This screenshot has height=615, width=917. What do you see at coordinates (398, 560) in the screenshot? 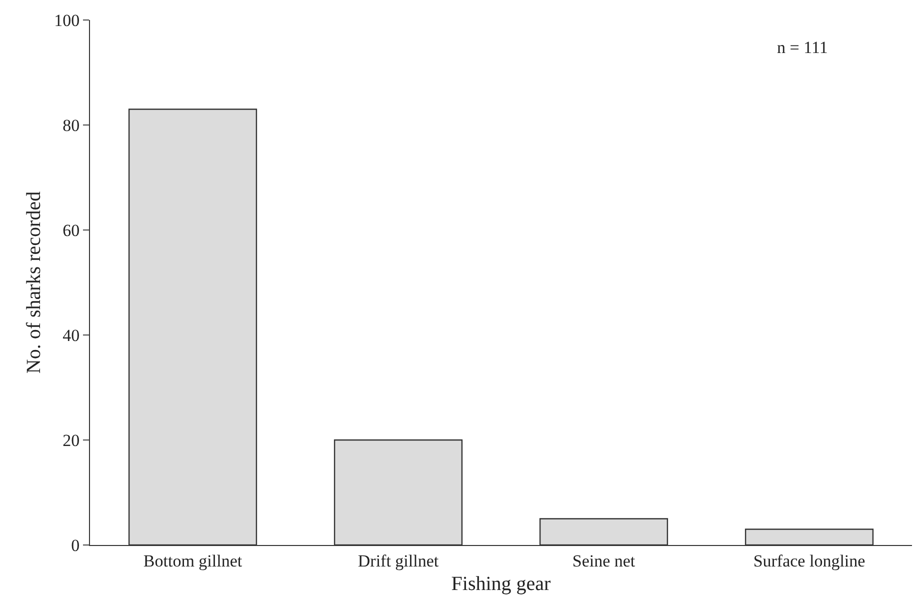
I see `x-tick-label: Drift gillnet` at bounding box center [398, 560].